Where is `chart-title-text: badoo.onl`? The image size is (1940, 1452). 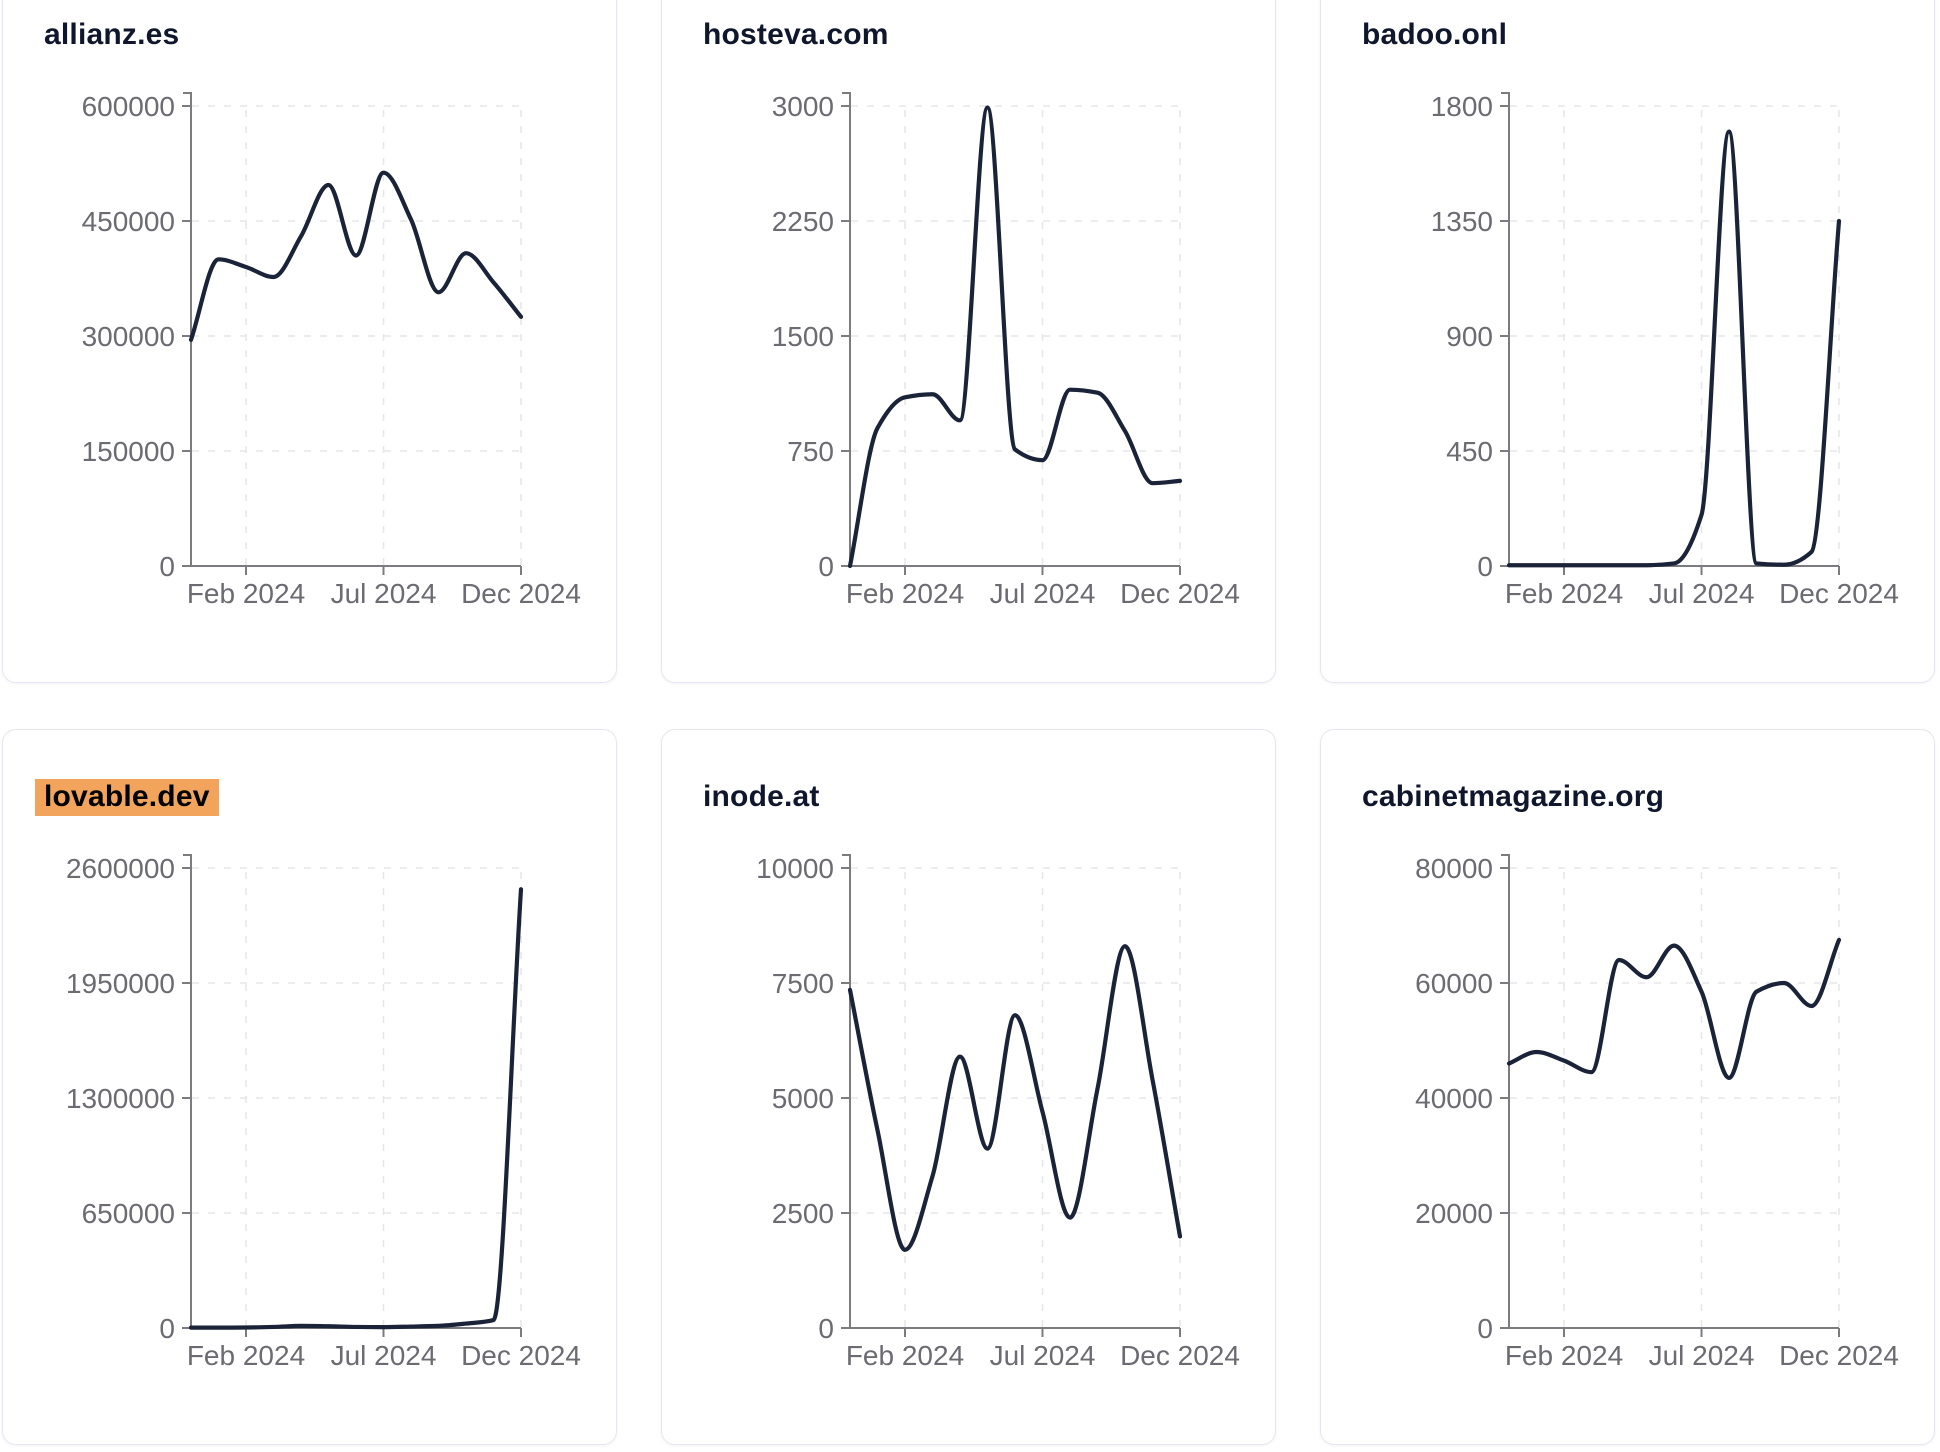 chart-title-text: badoo.onl is located at coordinates (1435, 34).